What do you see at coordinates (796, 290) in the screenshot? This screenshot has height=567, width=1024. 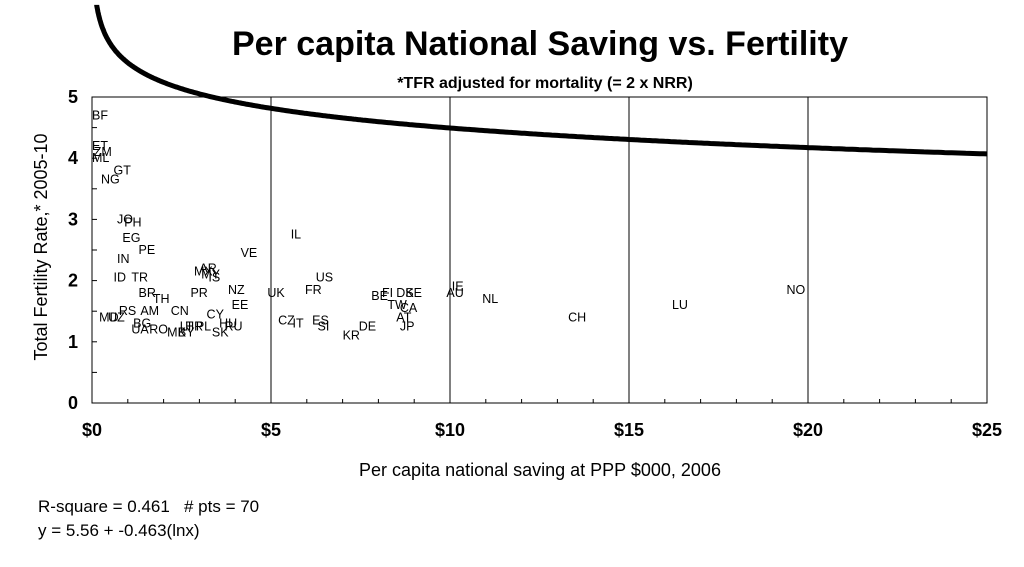 I see `data-point-no: NO` at bounding box center [796, 290].